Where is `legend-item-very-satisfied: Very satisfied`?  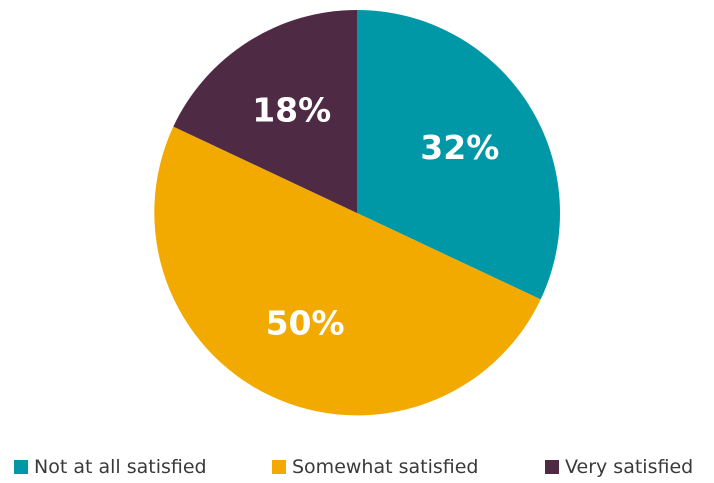 legend-item-very-satisfied: Very satisfied is located at coordinates (619, 467).